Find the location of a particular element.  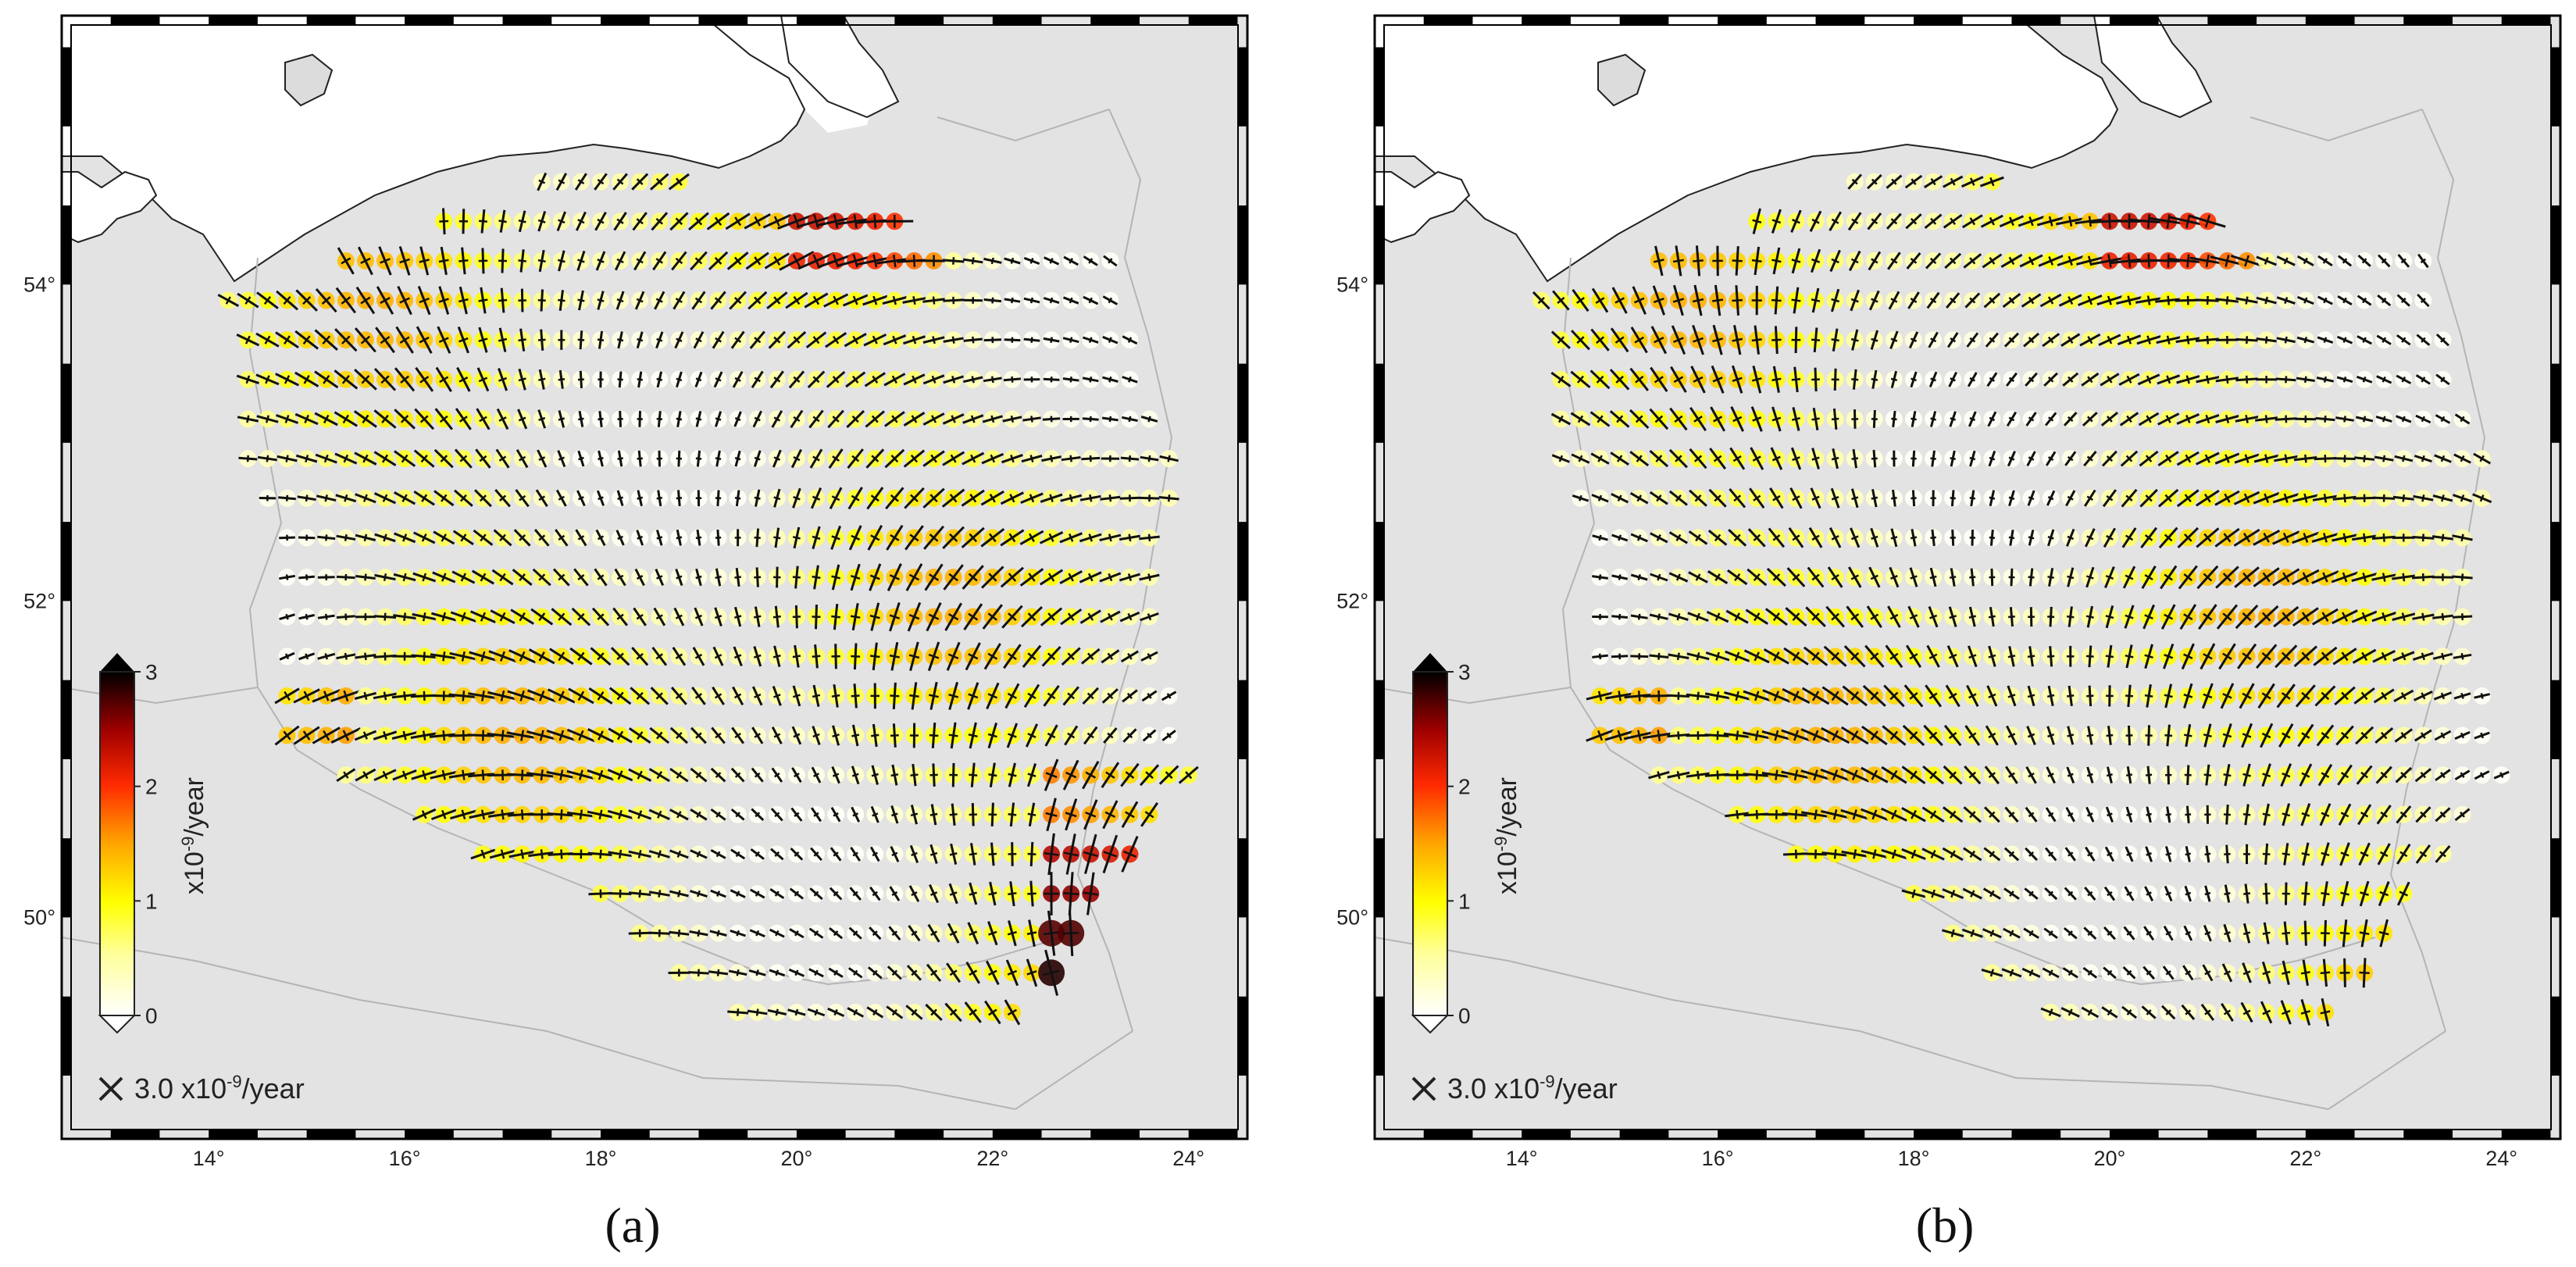

panel-label-a: (a) is located at coordinates (632, 1225).